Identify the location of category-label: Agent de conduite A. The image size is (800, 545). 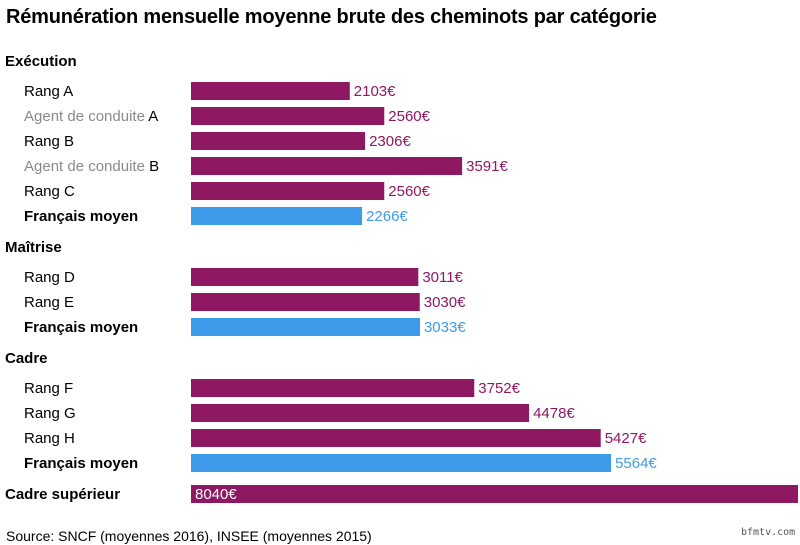
(91, 116).